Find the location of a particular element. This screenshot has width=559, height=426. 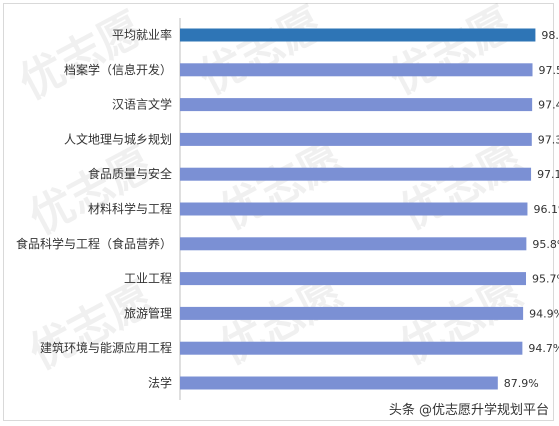

value-label: 97.1% is located at coordinates (548, 174).